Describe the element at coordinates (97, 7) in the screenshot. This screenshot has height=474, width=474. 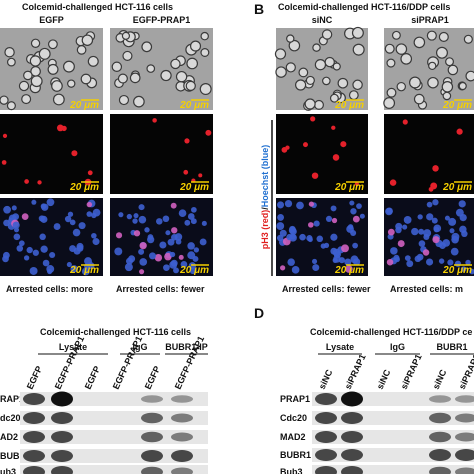
I see `panel-title: Colcemid-challenged HCT-116 cells` at that location.